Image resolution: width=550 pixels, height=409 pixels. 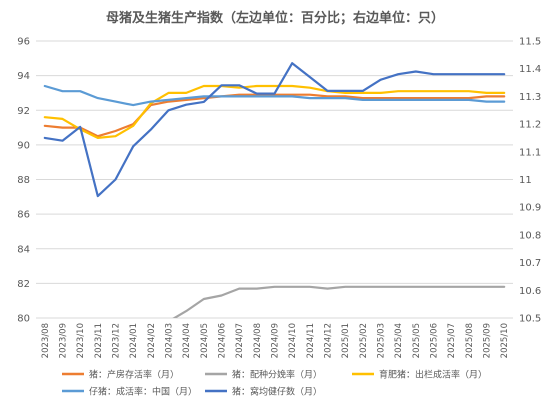 I want to click on x-tick-label: 2025/10, so click(x=505, y=340).